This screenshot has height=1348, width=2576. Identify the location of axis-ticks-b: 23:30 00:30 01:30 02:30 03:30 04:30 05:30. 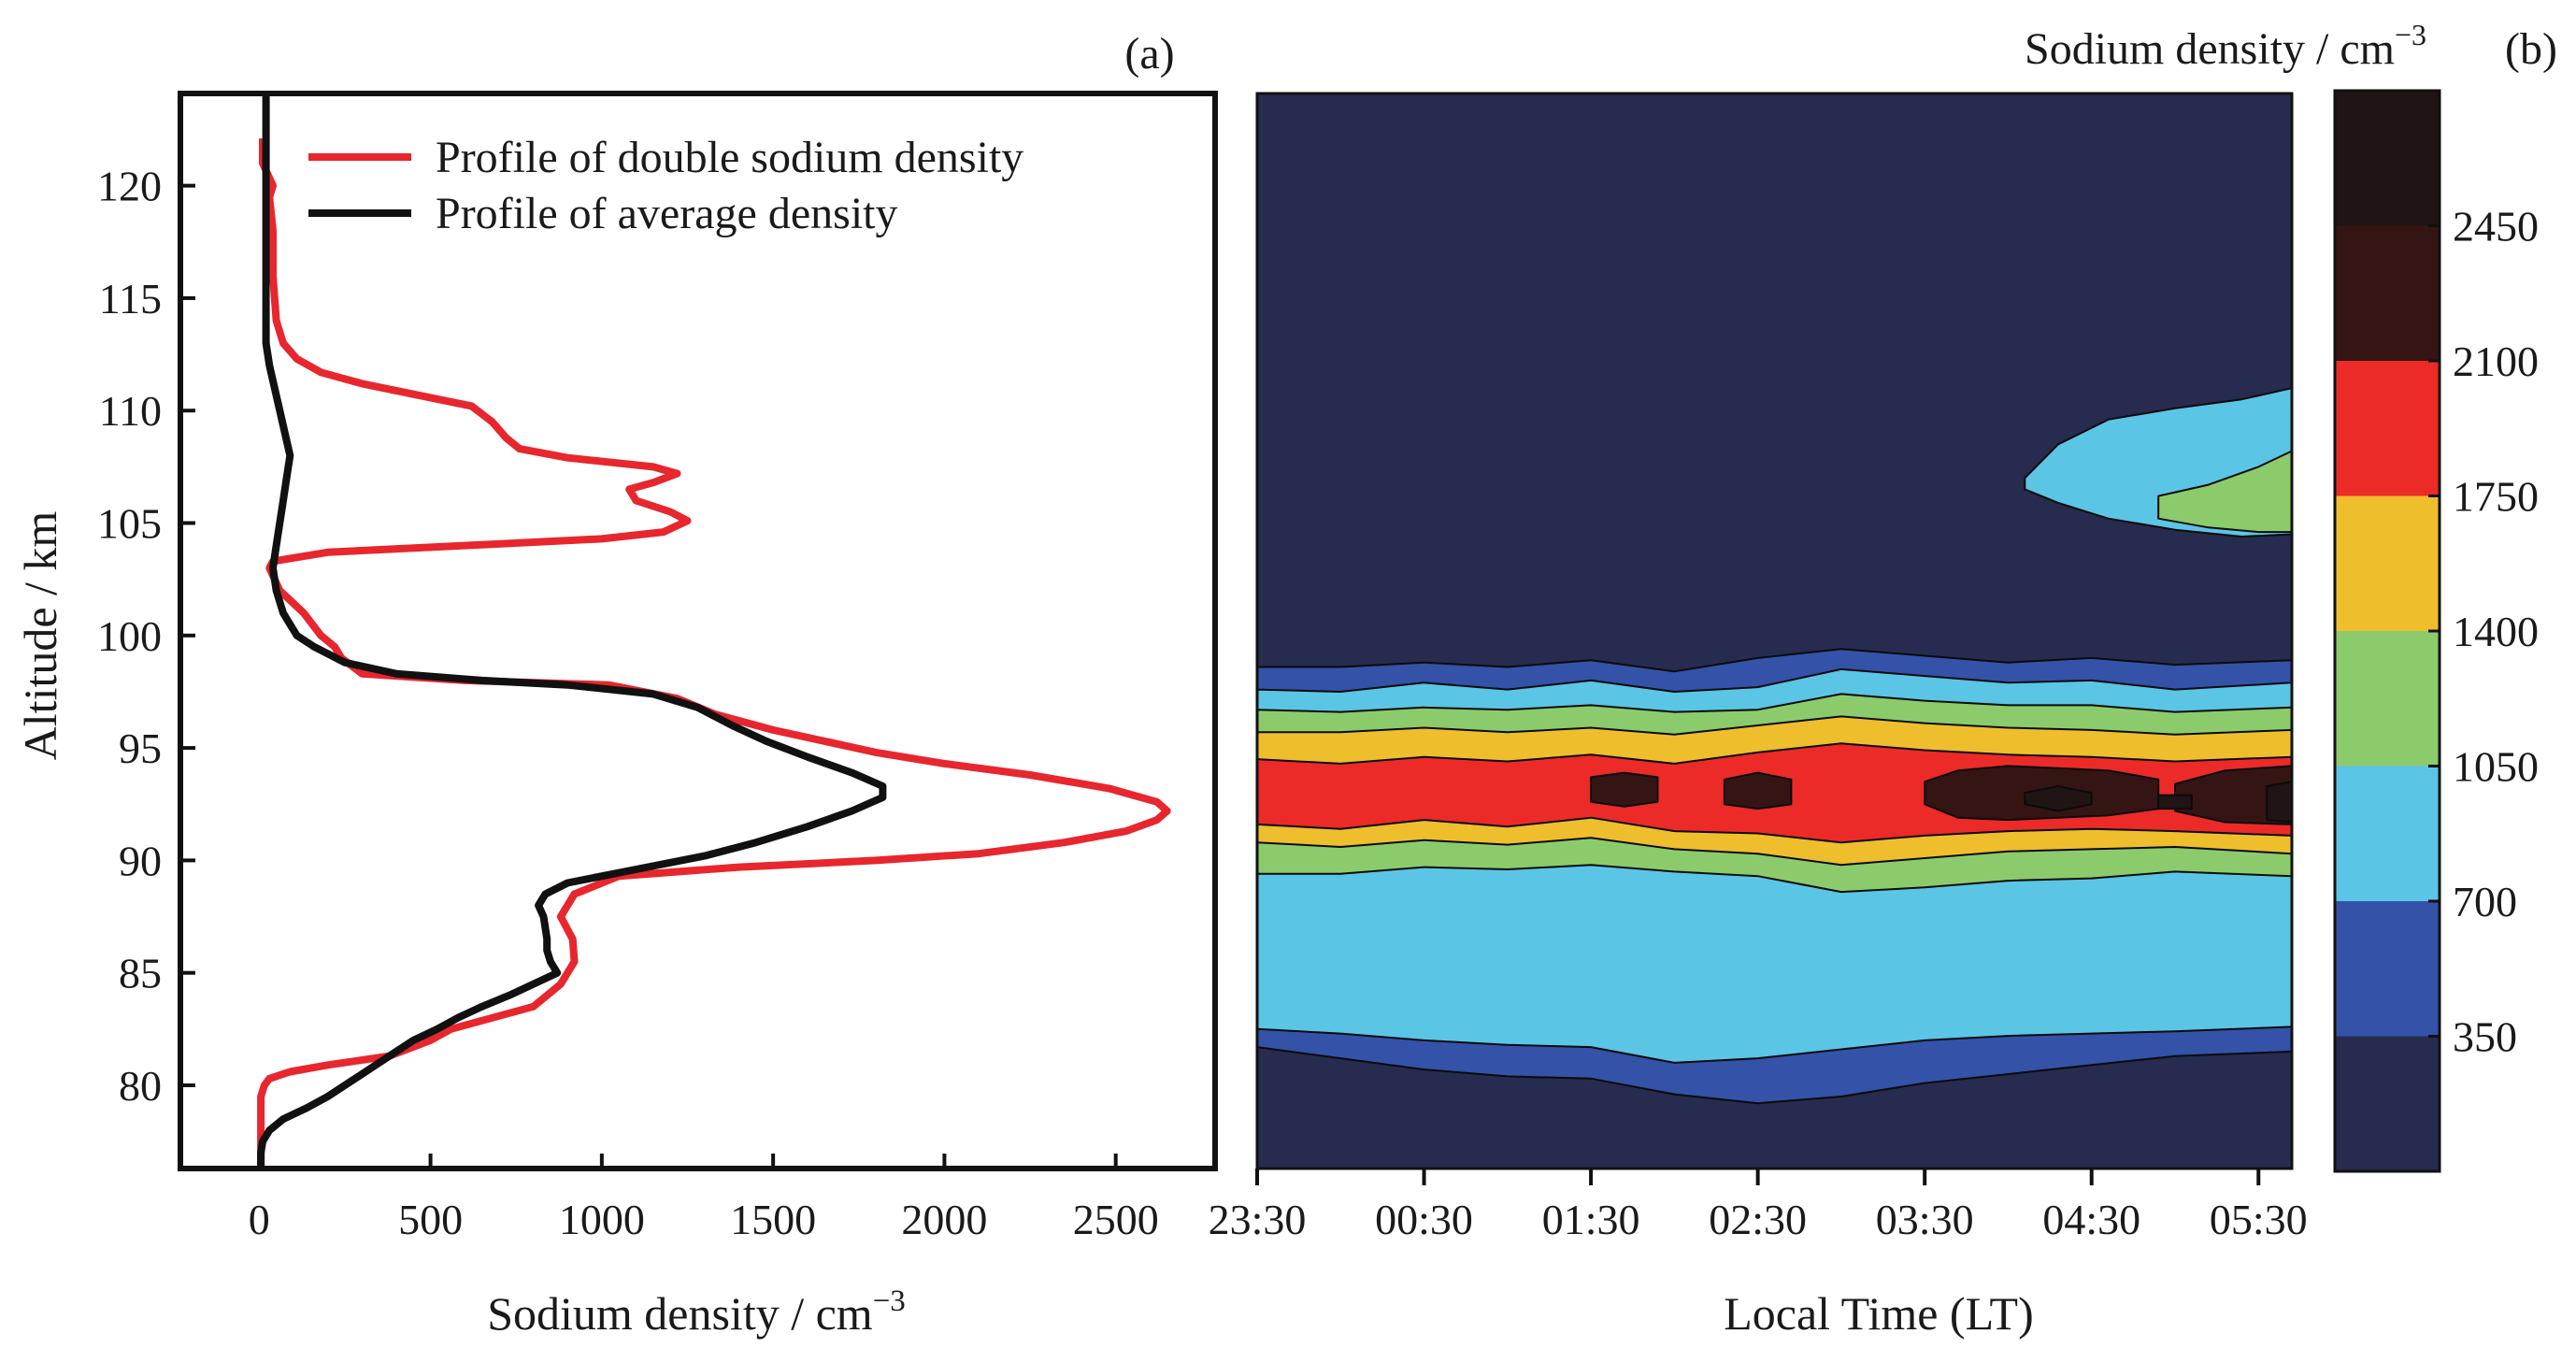
(1758, 1206).